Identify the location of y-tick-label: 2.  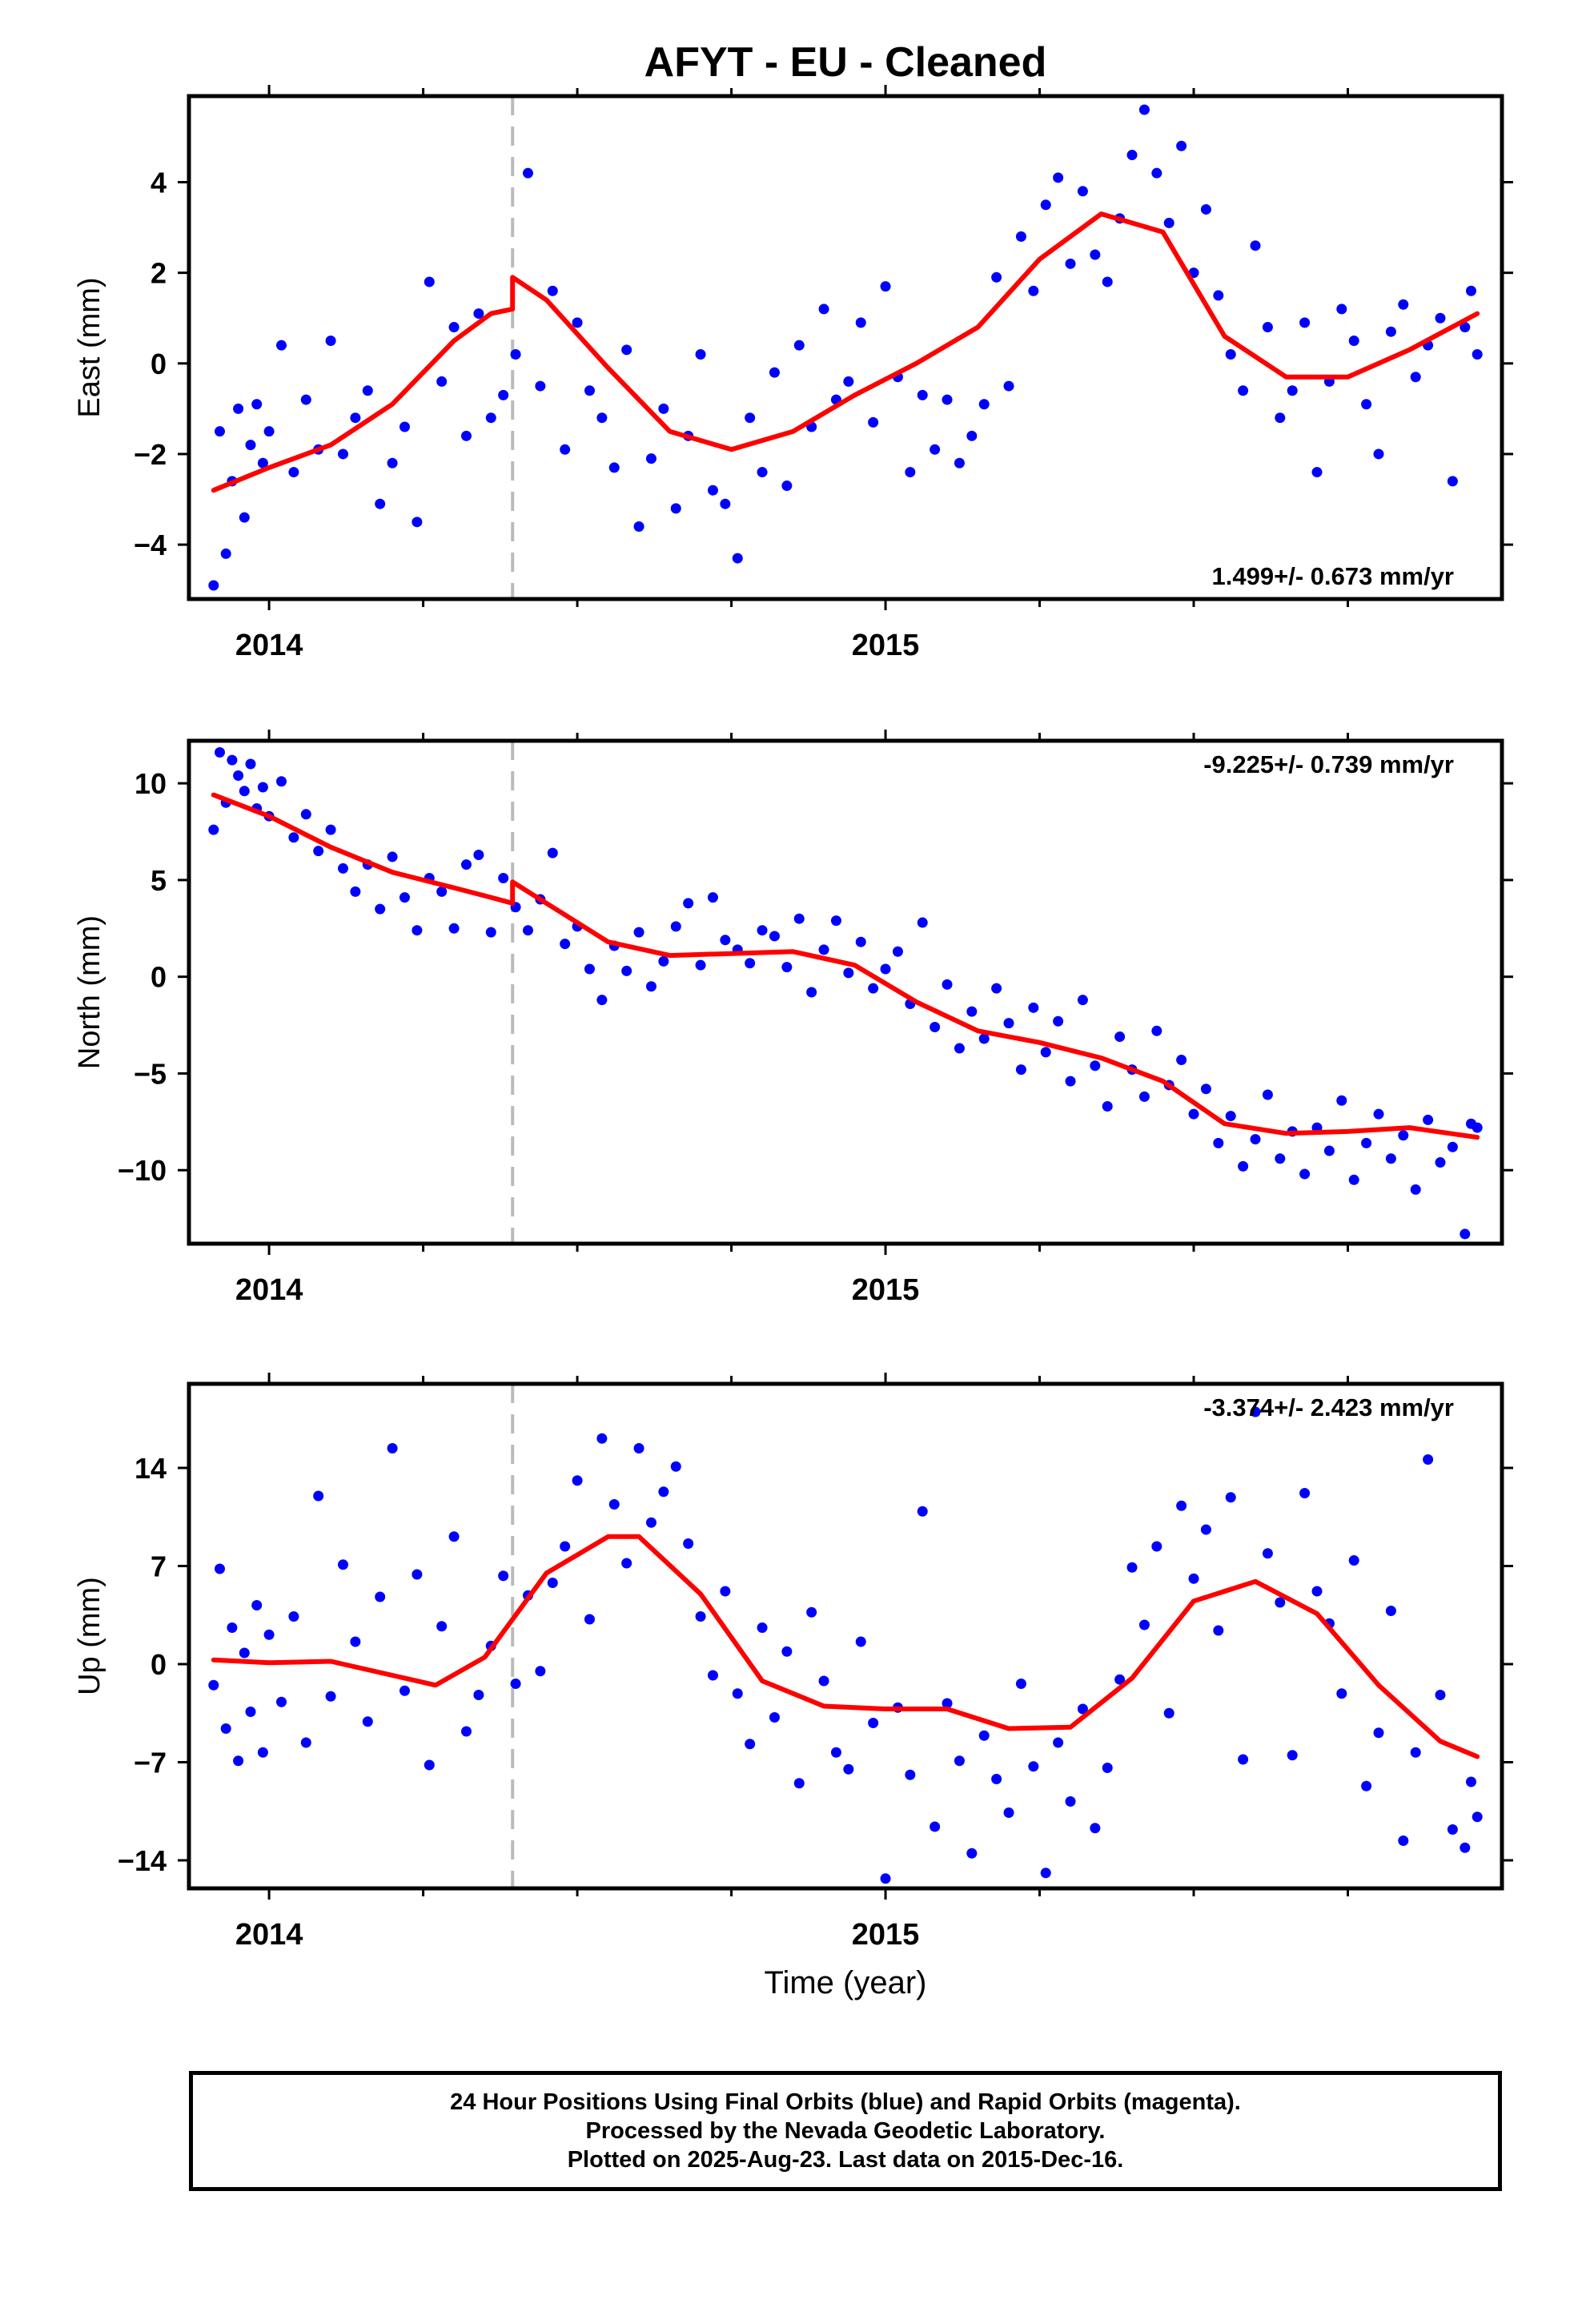
(159, 273).